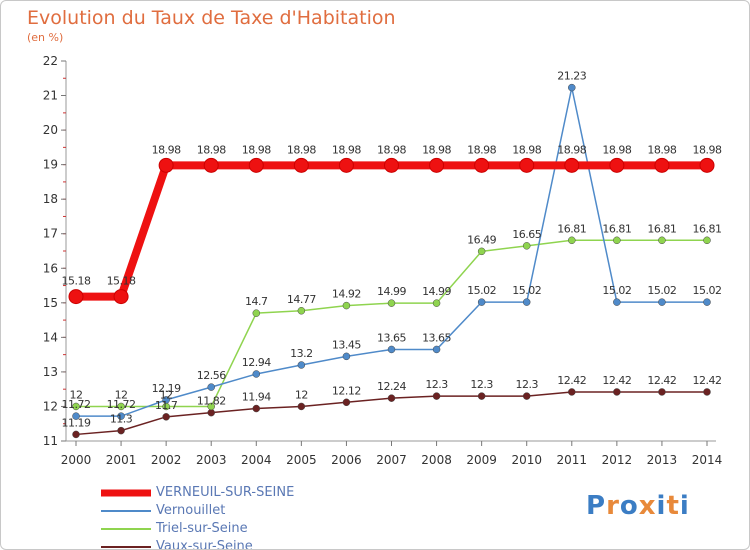 Image resolution: width=750 pixels, height=550 pixels. What do you see at coordinates (50, 130) in the screenshot?
I see `y-tick-label: 20` at bounding box center [50, 130].